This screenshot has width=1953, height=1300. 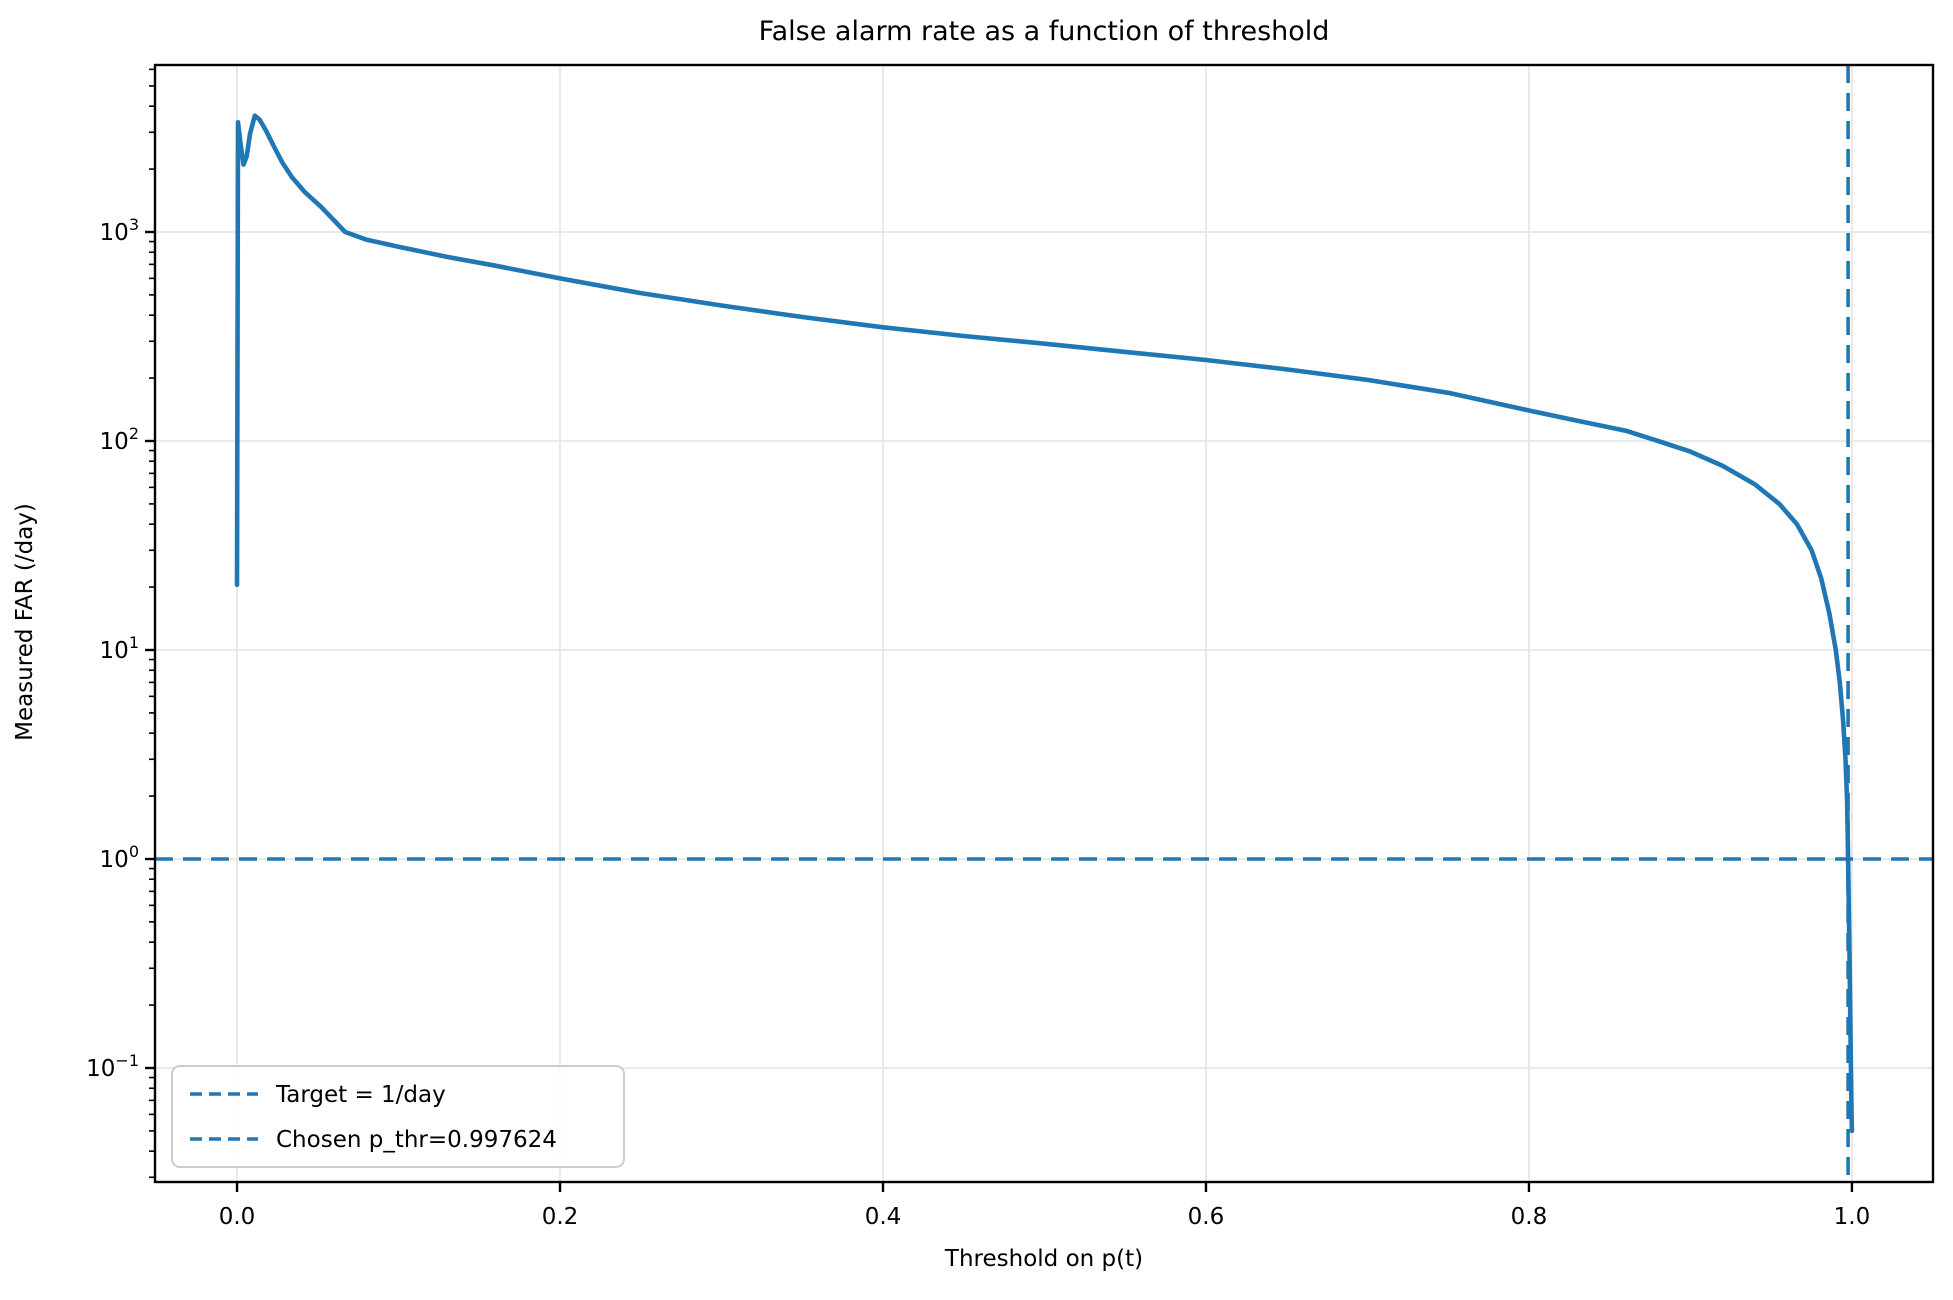 I want to click on legend: Target = 1/day Chosen p_thr=0.997624, so click(x=398, y=1116).